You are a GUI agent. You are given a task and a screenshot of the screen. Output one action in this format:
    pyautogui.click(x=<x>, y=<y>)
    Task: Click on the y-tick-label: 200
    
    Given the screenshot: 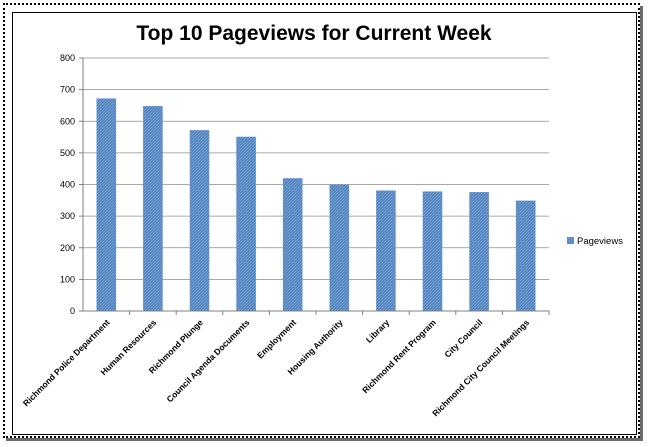 What is the action you would take?
    pyautogui.click(x=67, y=248)
    